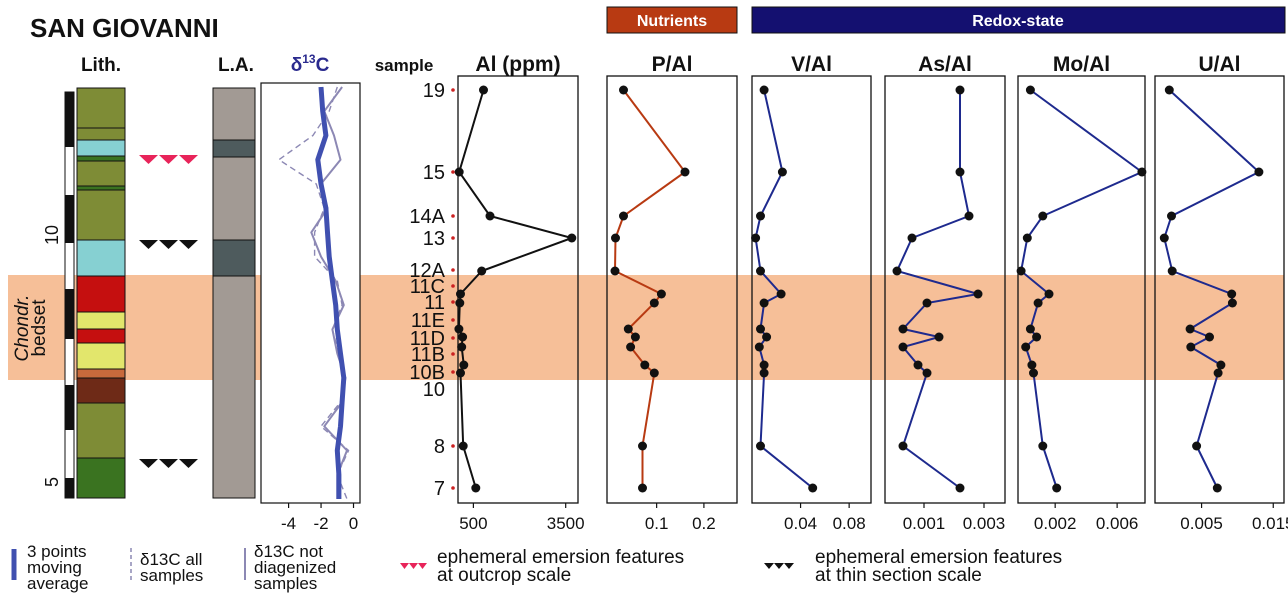 The width and height of the screenshot is (1288, 593). Describe the element at coordinates (1220, 64) in the screenshot. I see `panel-title: U/Al` at that location.